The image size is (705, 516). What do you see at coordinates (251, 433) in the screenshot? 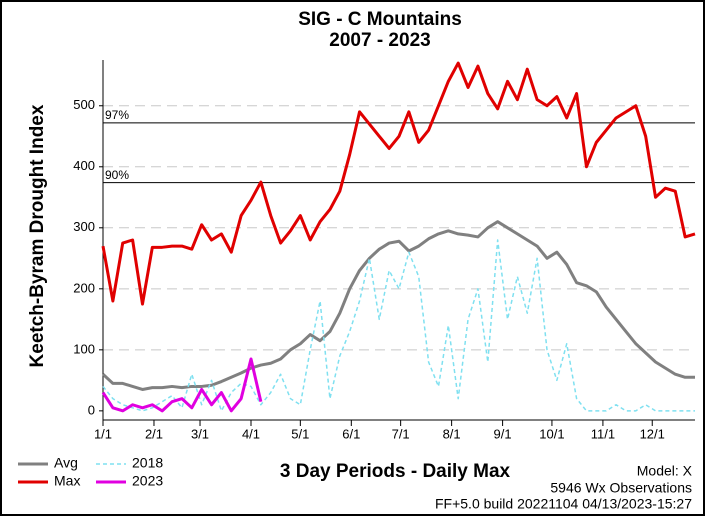
I see `x-tick-label: 4/1` at bounding box center [251, 433].